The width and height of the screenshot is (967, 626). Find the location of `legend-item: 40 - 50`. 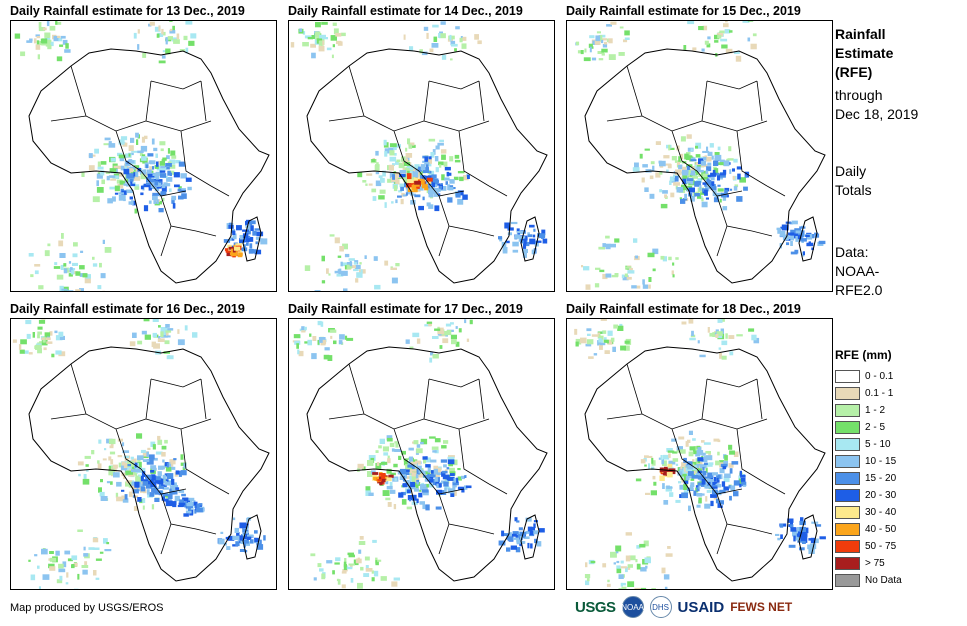

legend-item: 40 - 50 is located at coordinates (868, 529).